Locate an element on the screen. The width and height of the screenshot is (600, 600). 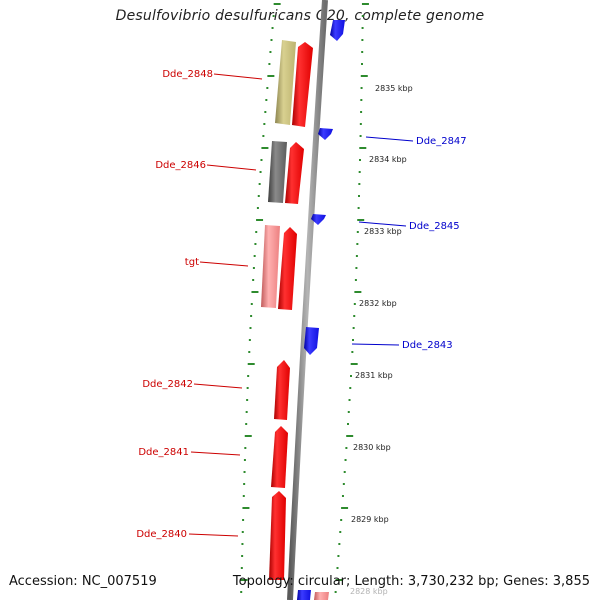
cog-box-gray is located at coordinates (277, 172).